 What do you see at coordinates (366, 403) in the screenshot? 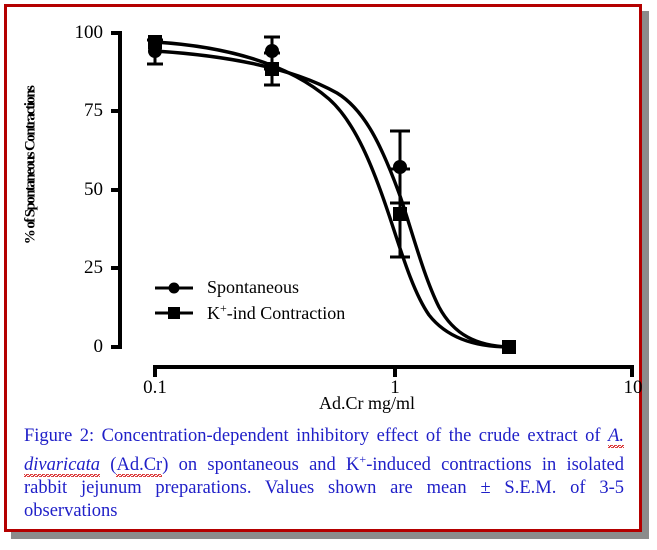
I see `x-axis-title: Ad.Cr mg/ml` at bounding box center [366, 403].